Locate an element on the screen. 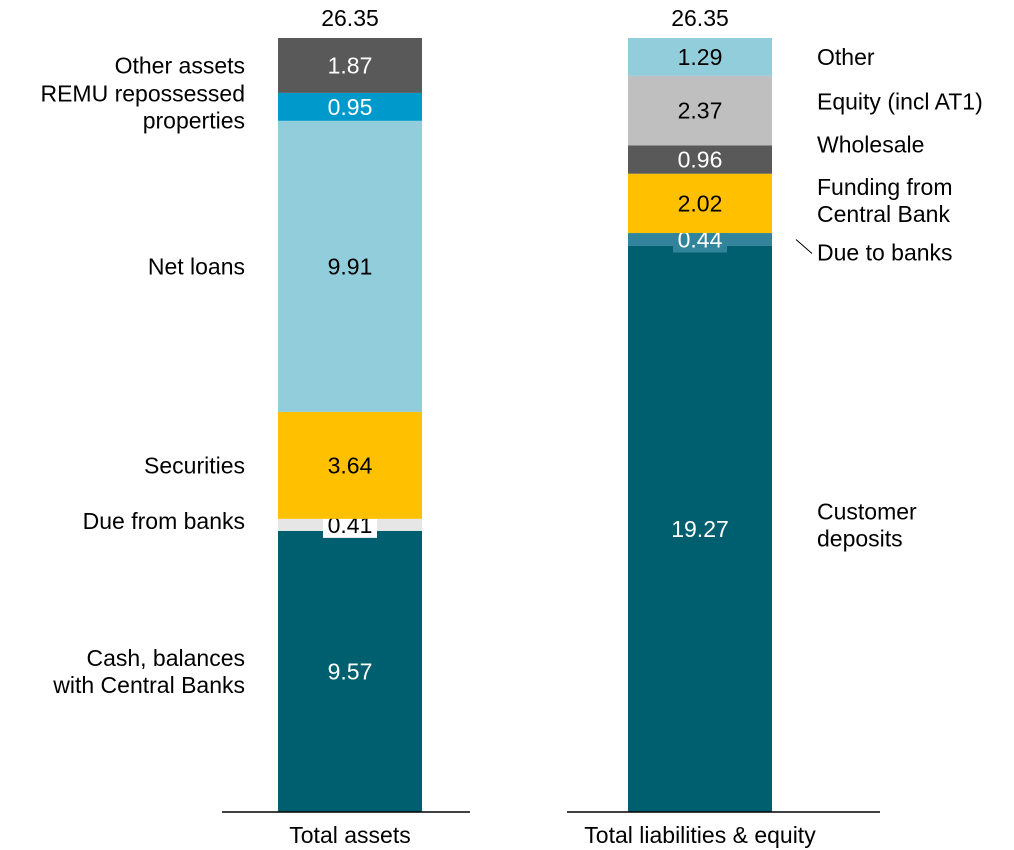 The width and height of the screenshot is (1014, 850). bar-2-segment-customer-deposits is located at coordinates (700, 528).